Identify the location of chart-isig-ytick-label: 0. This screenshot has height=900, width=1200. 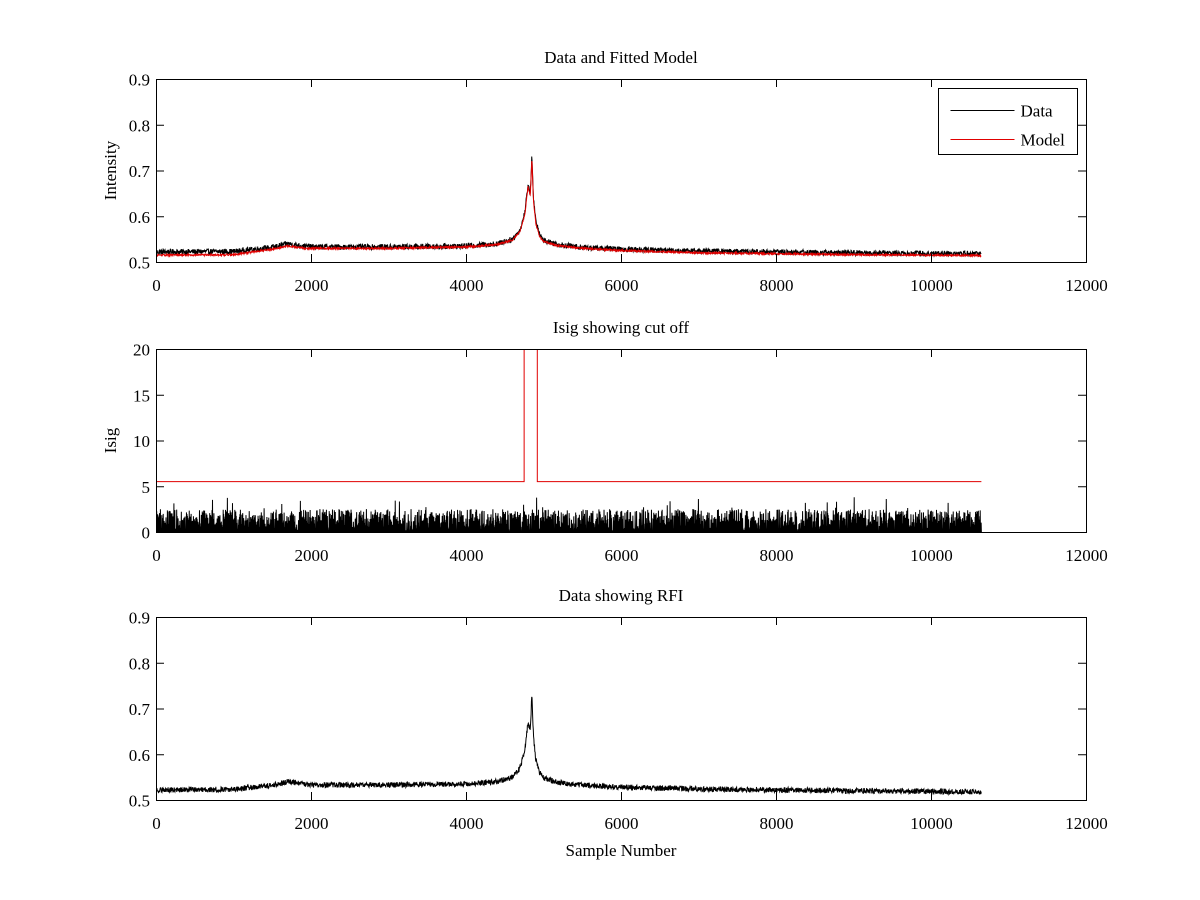
(146, 533).